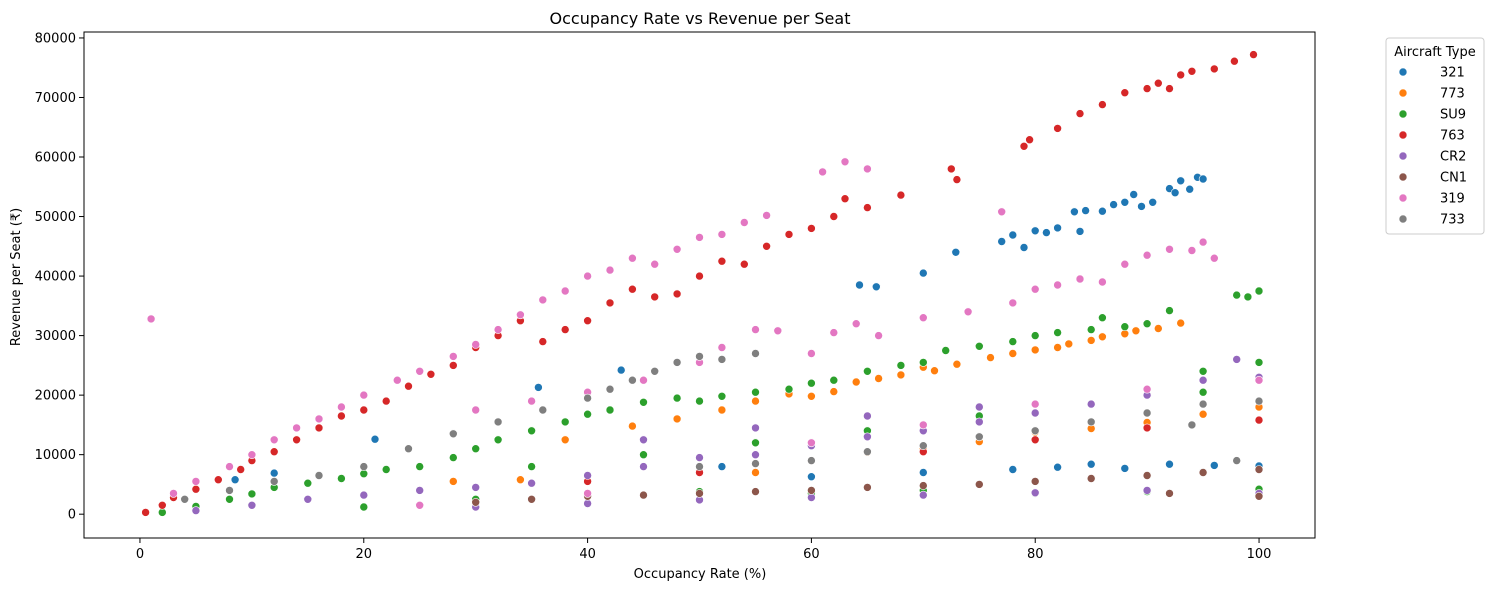 The width and height of the screenshot is (1493, 594). What do you see at coordinates (55, 158) in the screenshot?
I see `y-tick-label: 60000` at bounding box center [55, 158].